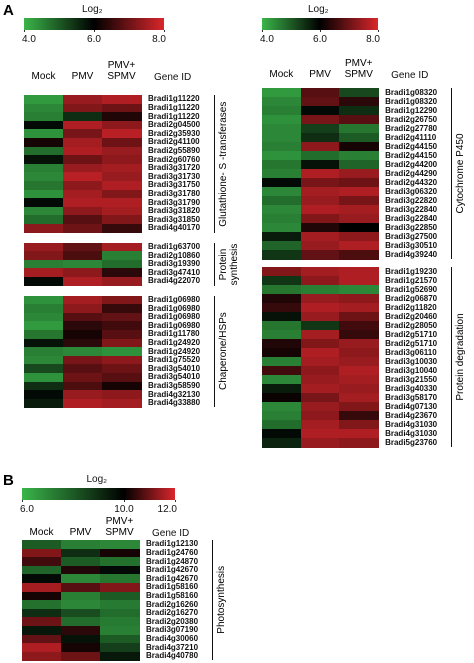 Image resolution: width=474 pixels, height=663 pixels. I want to click on colorbar-tick-label: 12.0, so click(167, 509).